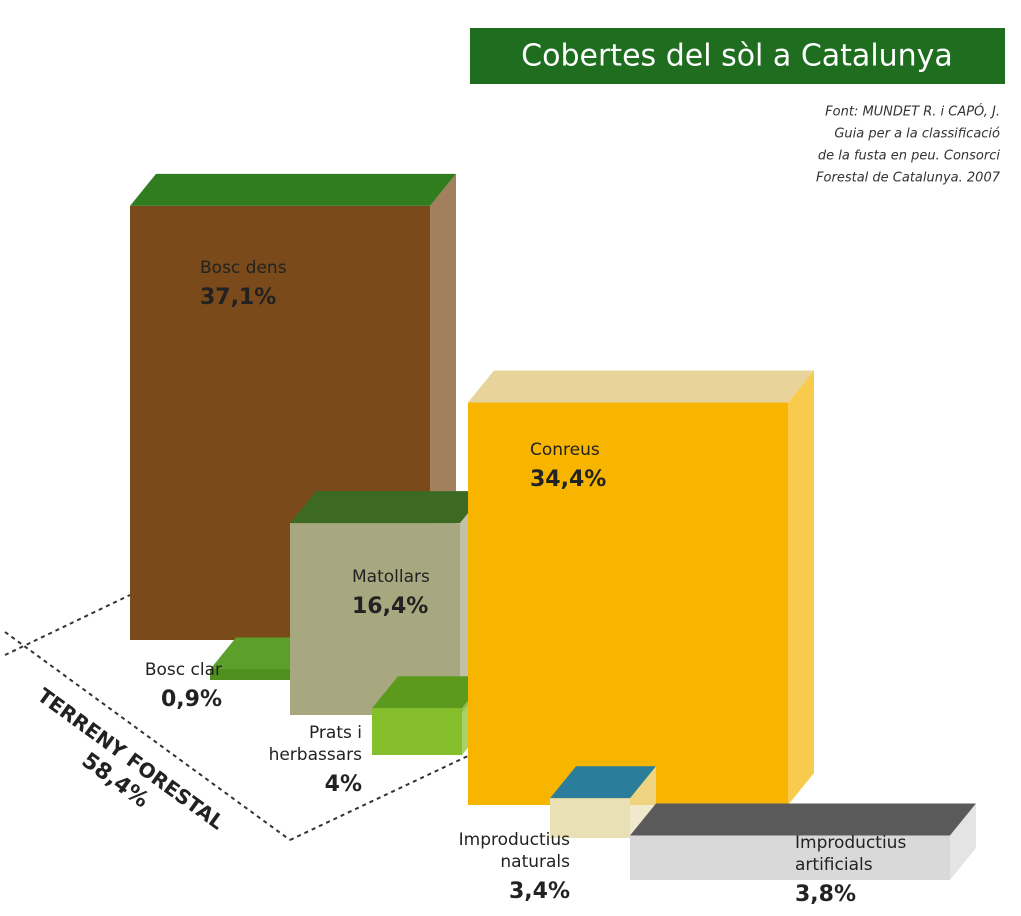 Image resolution: width=1021 pixels, height=916 pixels. Describe the element at coordinates (825, 894) in the screenshot. I see `value-label: 3,8%` at that location.